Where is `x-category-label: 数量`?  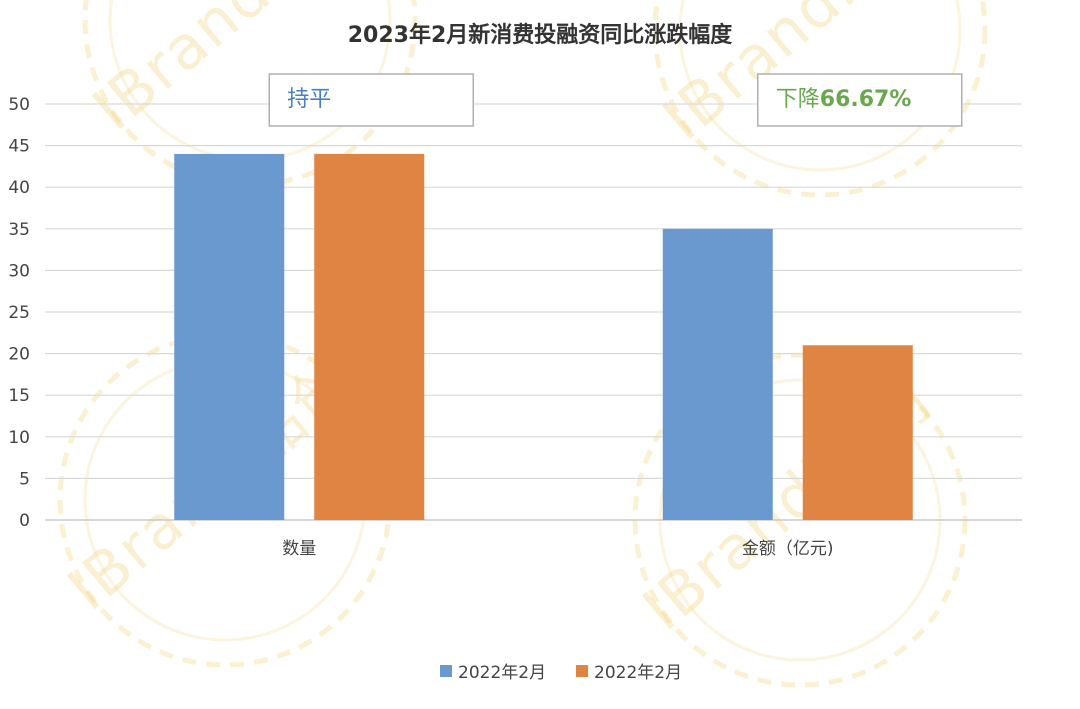 x-category-label: 数量 is located at coordinates (299, 549).